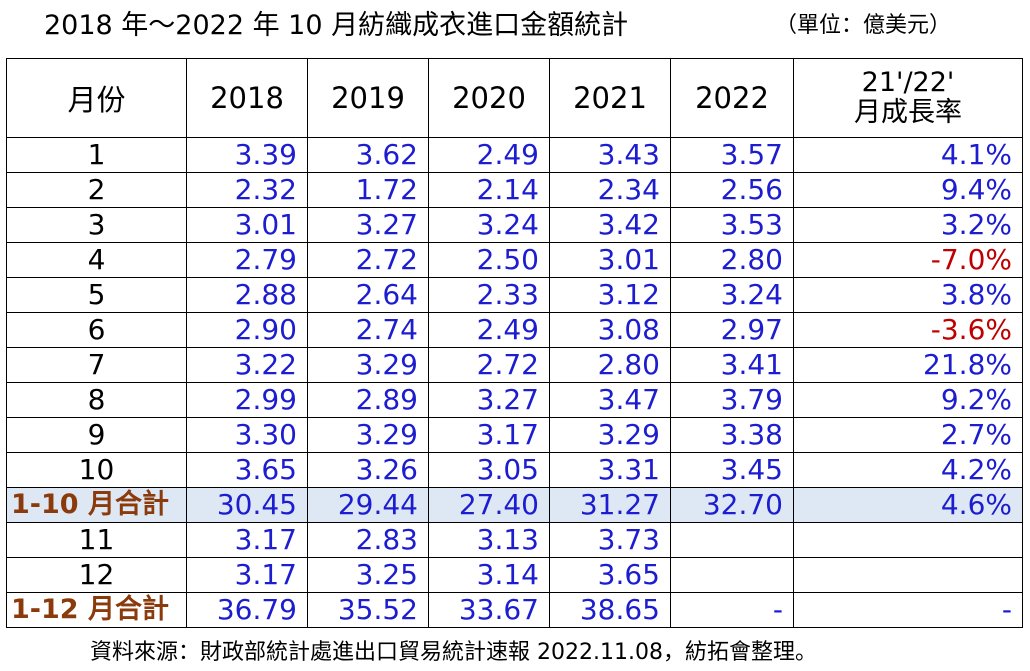 Image resolution: width=1030 pixels, height=671 pixels. Describe the element at coordinates (247, 365) in the screenshot. I see `value-cell: 3.22` at that location.